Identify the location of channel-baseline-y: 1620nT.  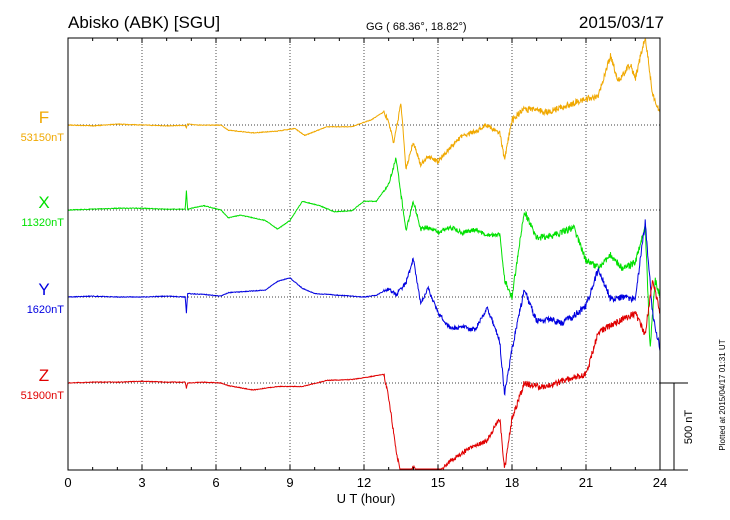
(46, 310).